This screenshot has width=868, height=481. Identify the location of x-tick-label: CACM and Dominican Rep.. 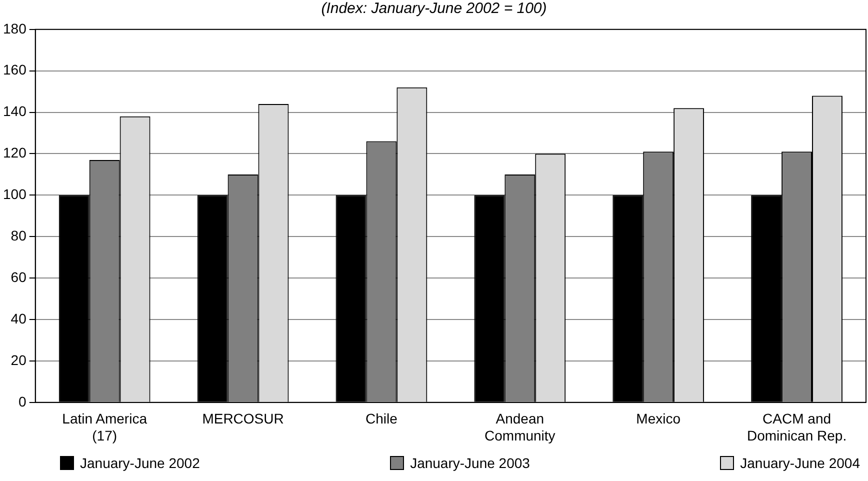
(796, 427).